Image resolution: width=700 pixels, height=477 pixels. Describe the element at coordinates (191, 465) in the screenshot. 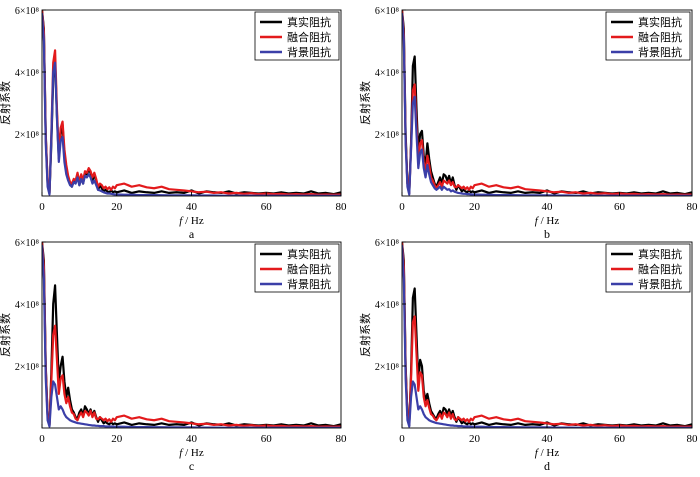

I see `panel-label: c` at that location.